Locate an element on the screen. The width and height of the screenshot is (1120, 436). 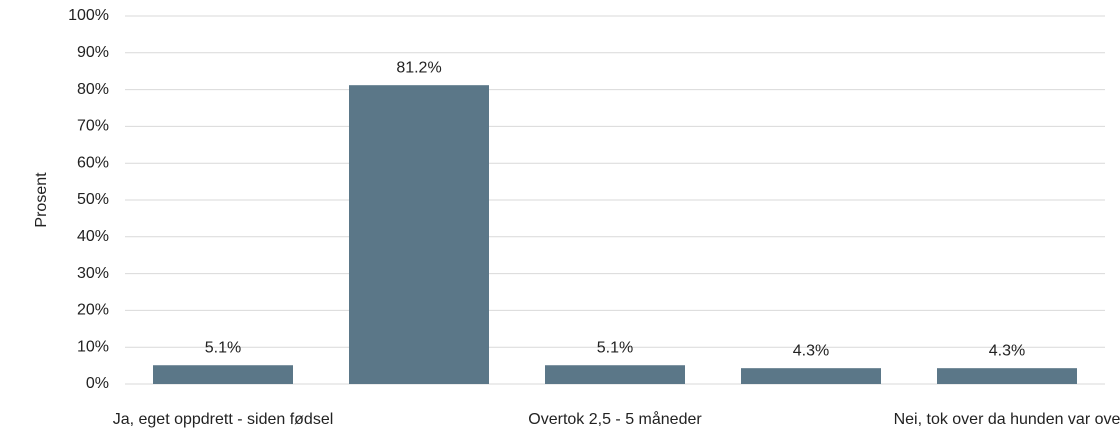
y-tick-label: 90% is located at coordinates (93, 52).